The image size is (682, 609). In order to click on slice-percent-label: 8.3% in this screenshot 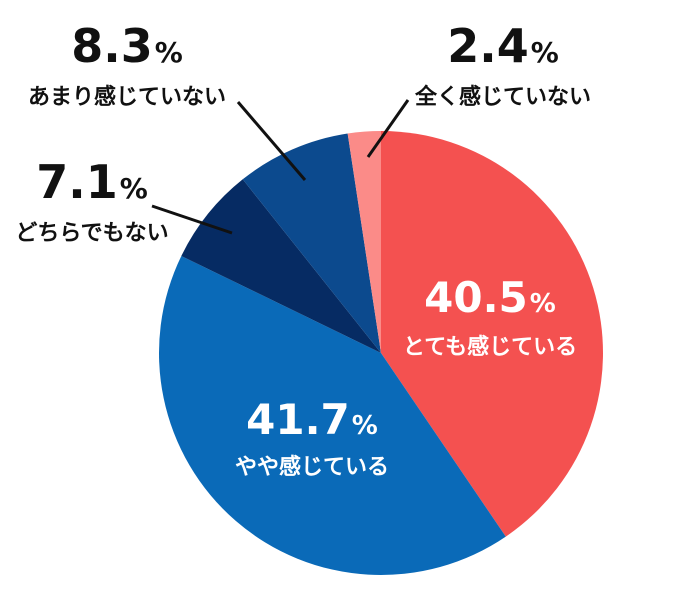, I will do `click(127, 46)`.